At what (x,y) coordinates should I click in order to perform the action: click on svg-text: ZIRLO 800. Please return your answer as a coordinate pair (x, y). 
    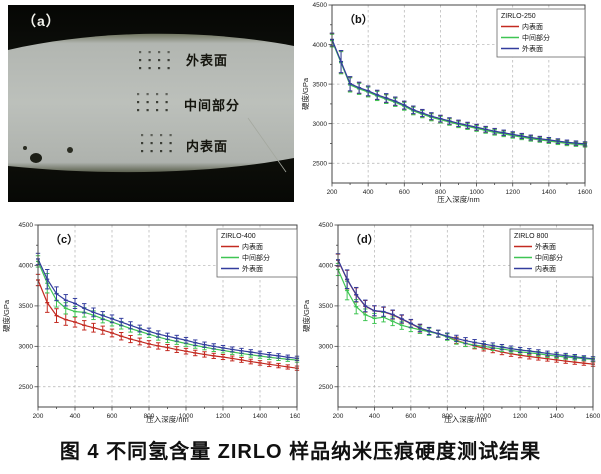
    Looking at the image, I should click on (531, 236).